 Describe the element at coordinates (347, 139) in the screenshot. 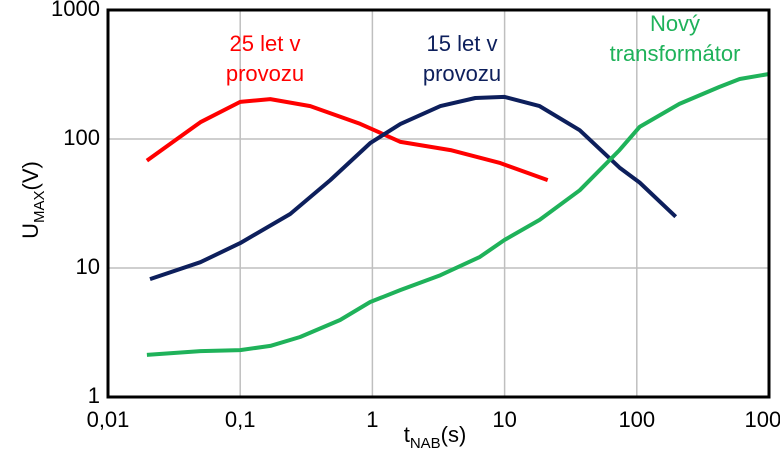

I see `series-line` at that location.